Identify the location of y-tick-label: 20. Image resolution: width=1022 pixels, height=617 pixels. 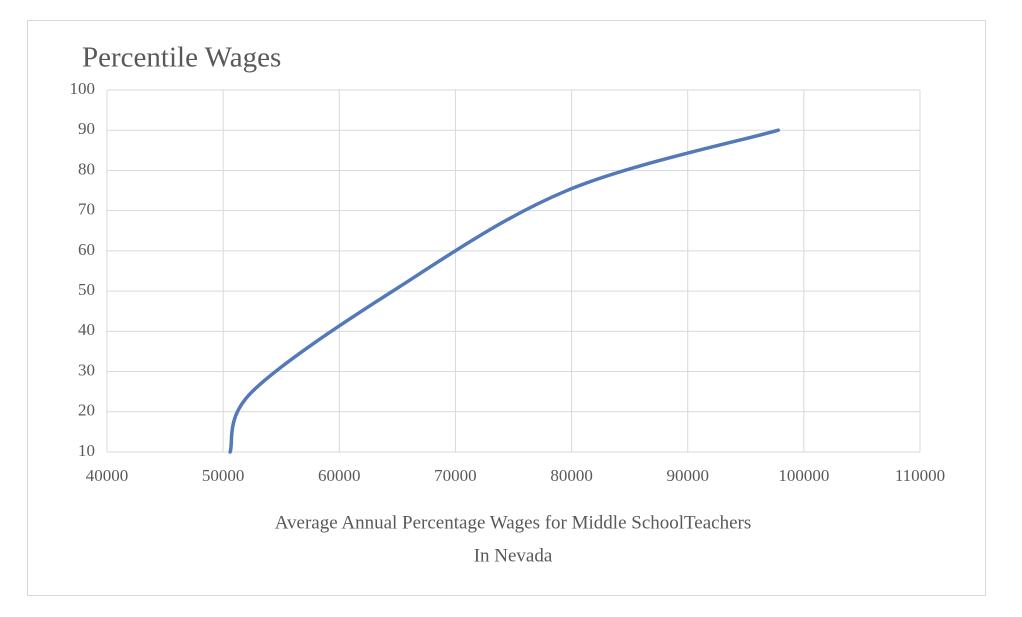
(86, 410).